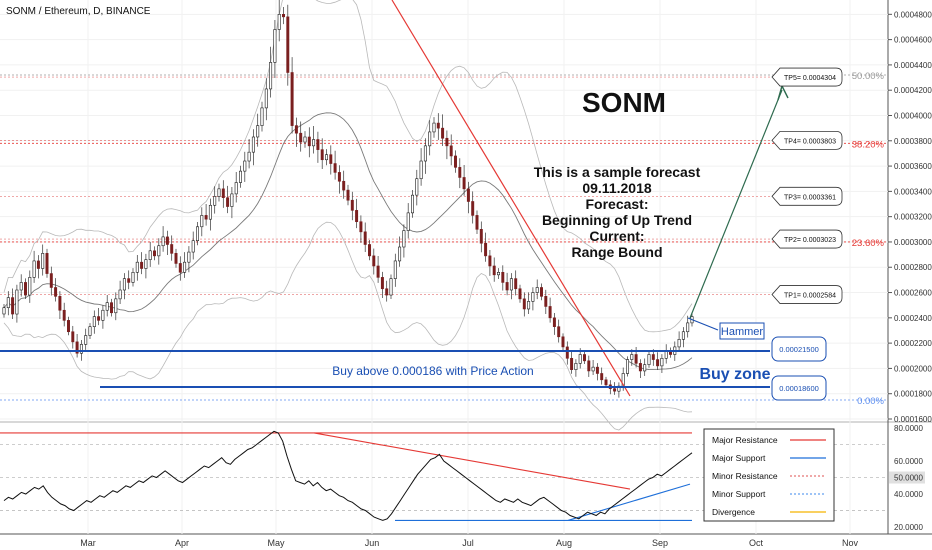 The height and width of the screenshot is (550, 932). What do you see at coordinates (850, 543) in the screenshot?
I see `time-tick-label: Nov` at bounding box center [850, 543].